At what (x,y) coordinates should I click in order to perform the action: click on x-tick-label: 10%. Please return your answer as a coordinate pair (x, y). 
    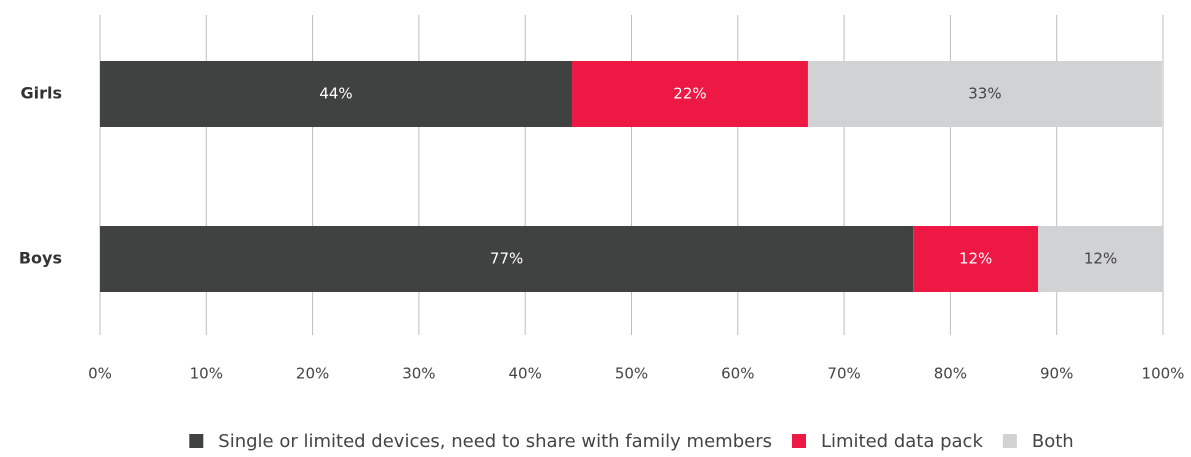
    Looking at the image, I should click on (206, 374).